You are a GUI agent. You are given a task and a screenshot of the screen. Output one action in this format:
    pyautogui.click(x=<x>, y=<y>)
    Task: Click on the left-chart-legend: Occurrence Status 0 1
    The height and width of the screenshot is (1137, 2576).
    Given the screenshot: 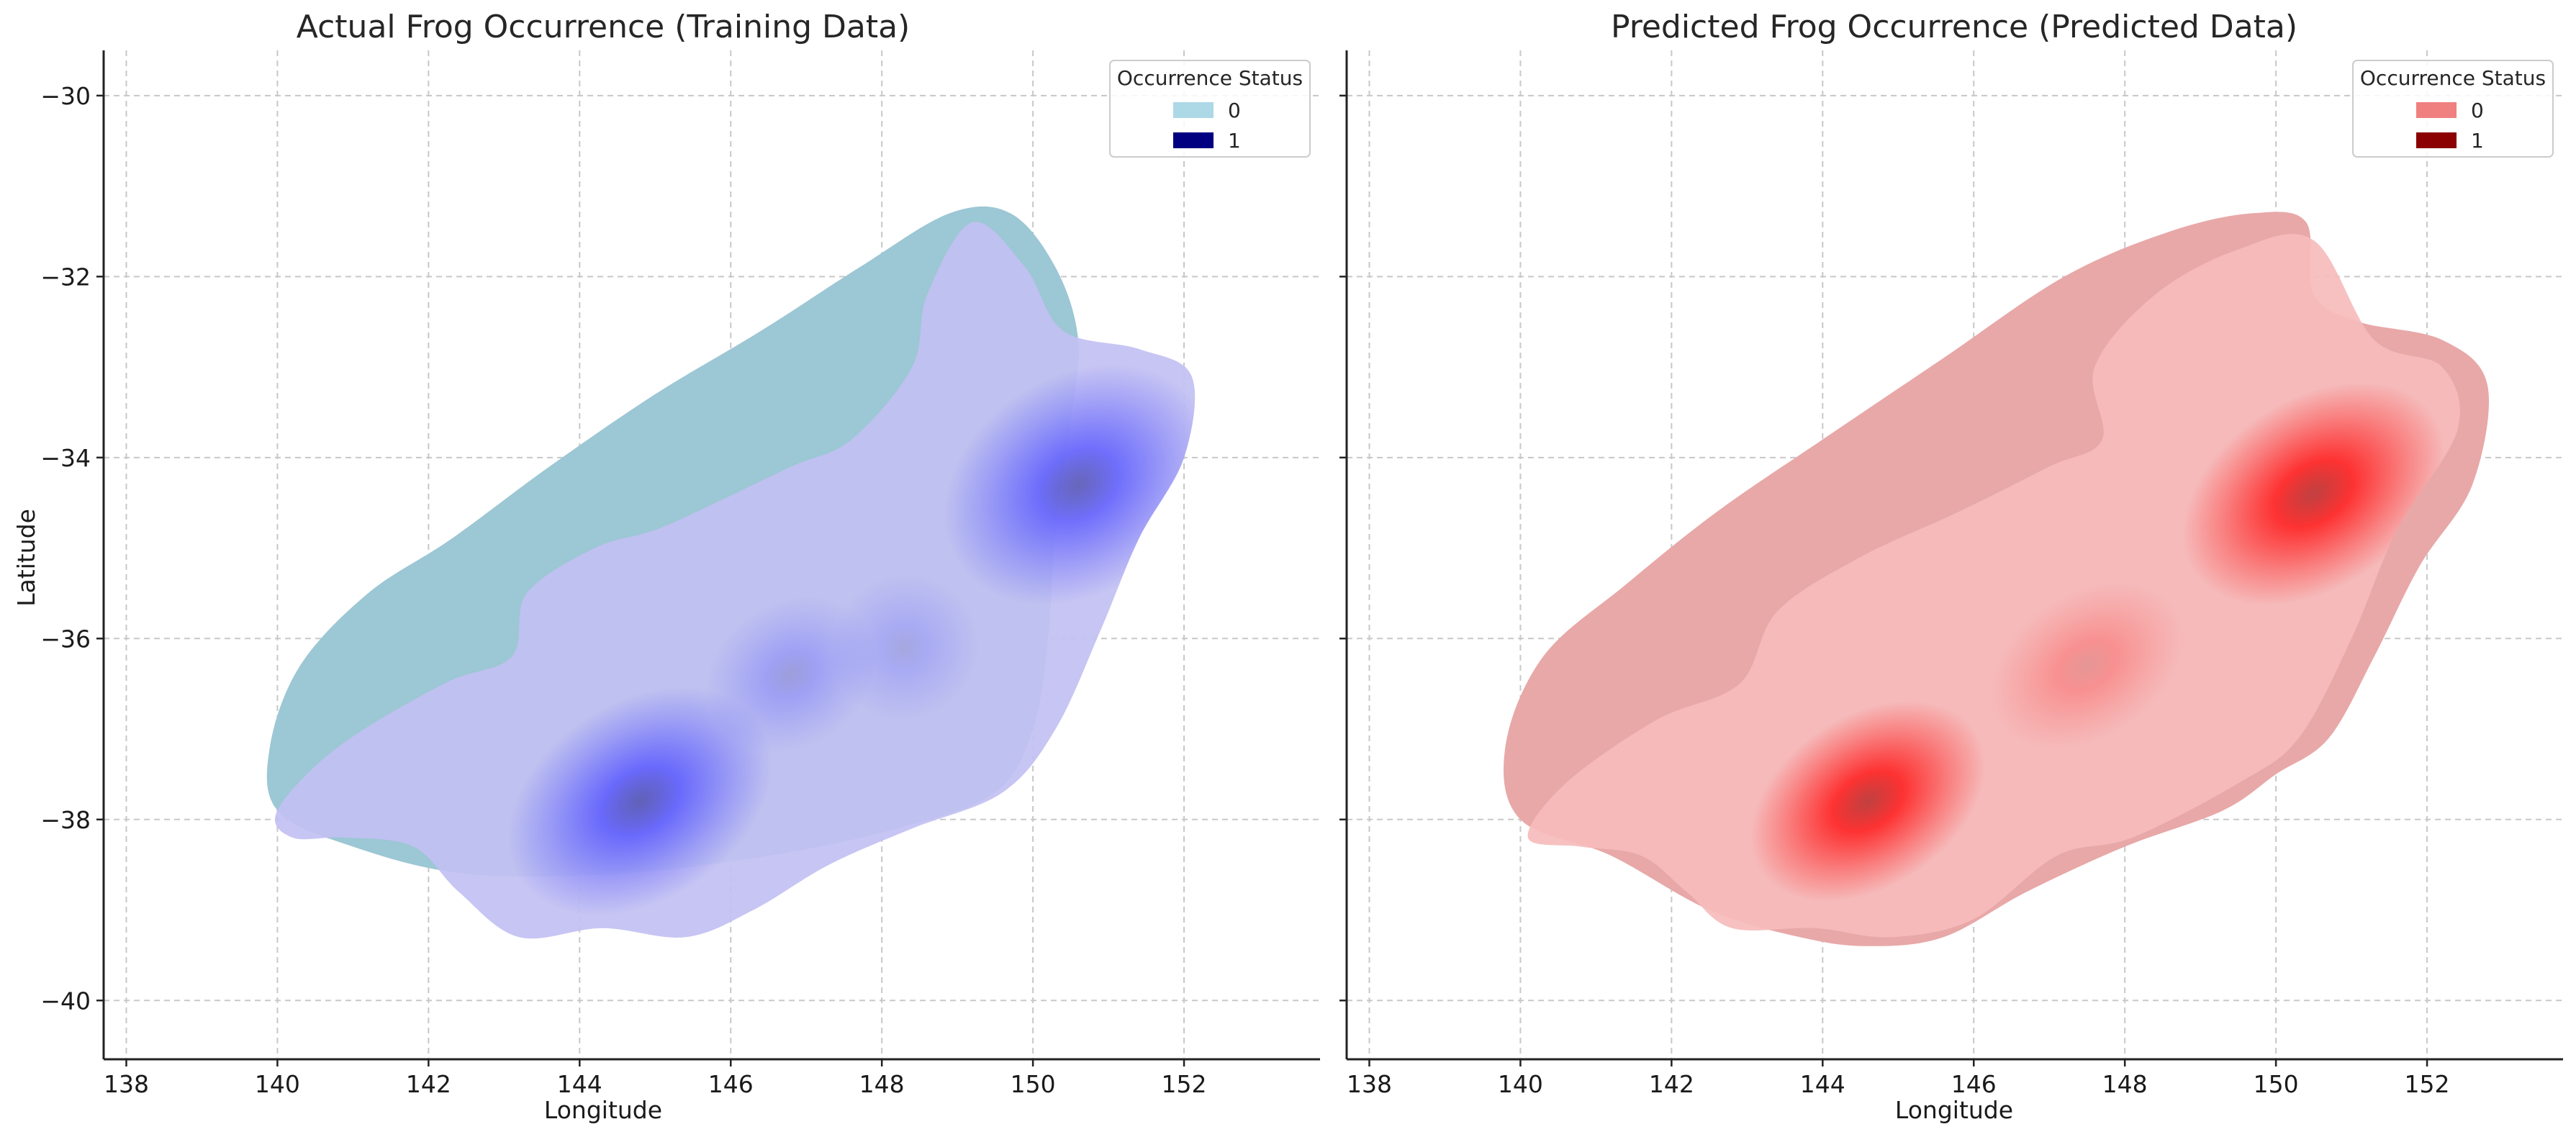 What is the action you would take?
    pyautogui.click(x=1210, y=109)
    